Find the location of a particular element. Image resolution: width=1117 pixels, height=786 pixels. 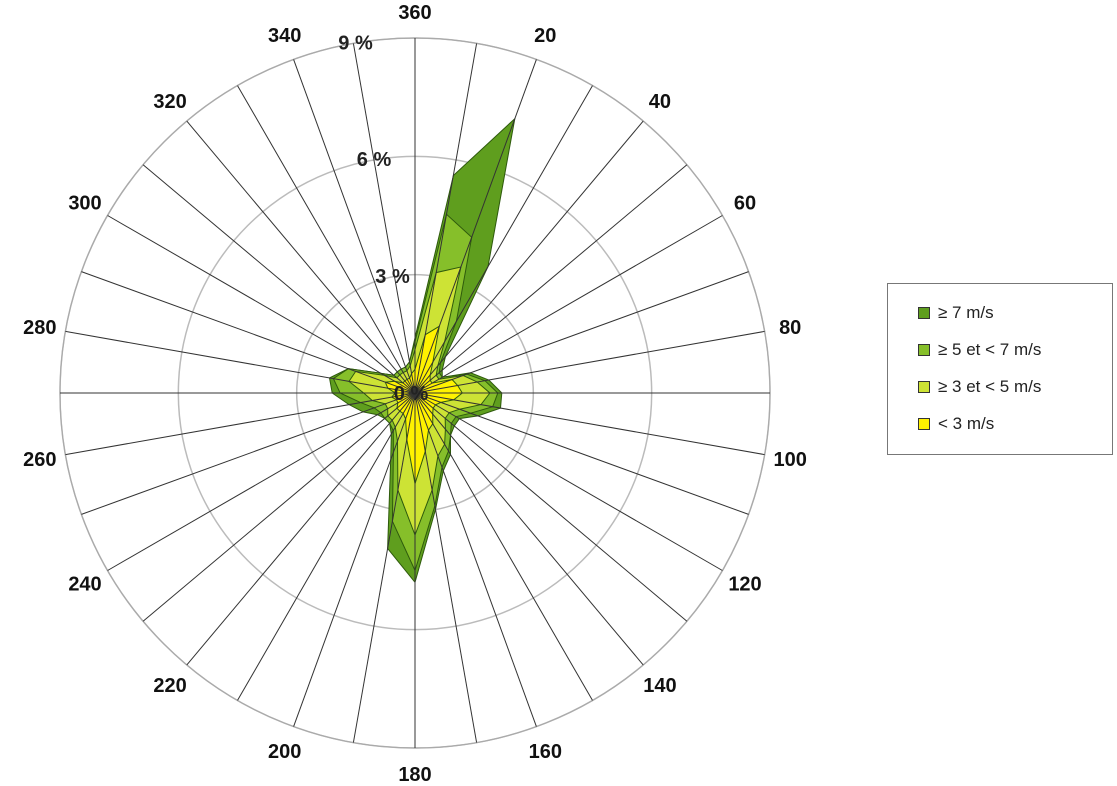

legend-item: ≥ 7 m/s is located at coordinates (1015, 312).